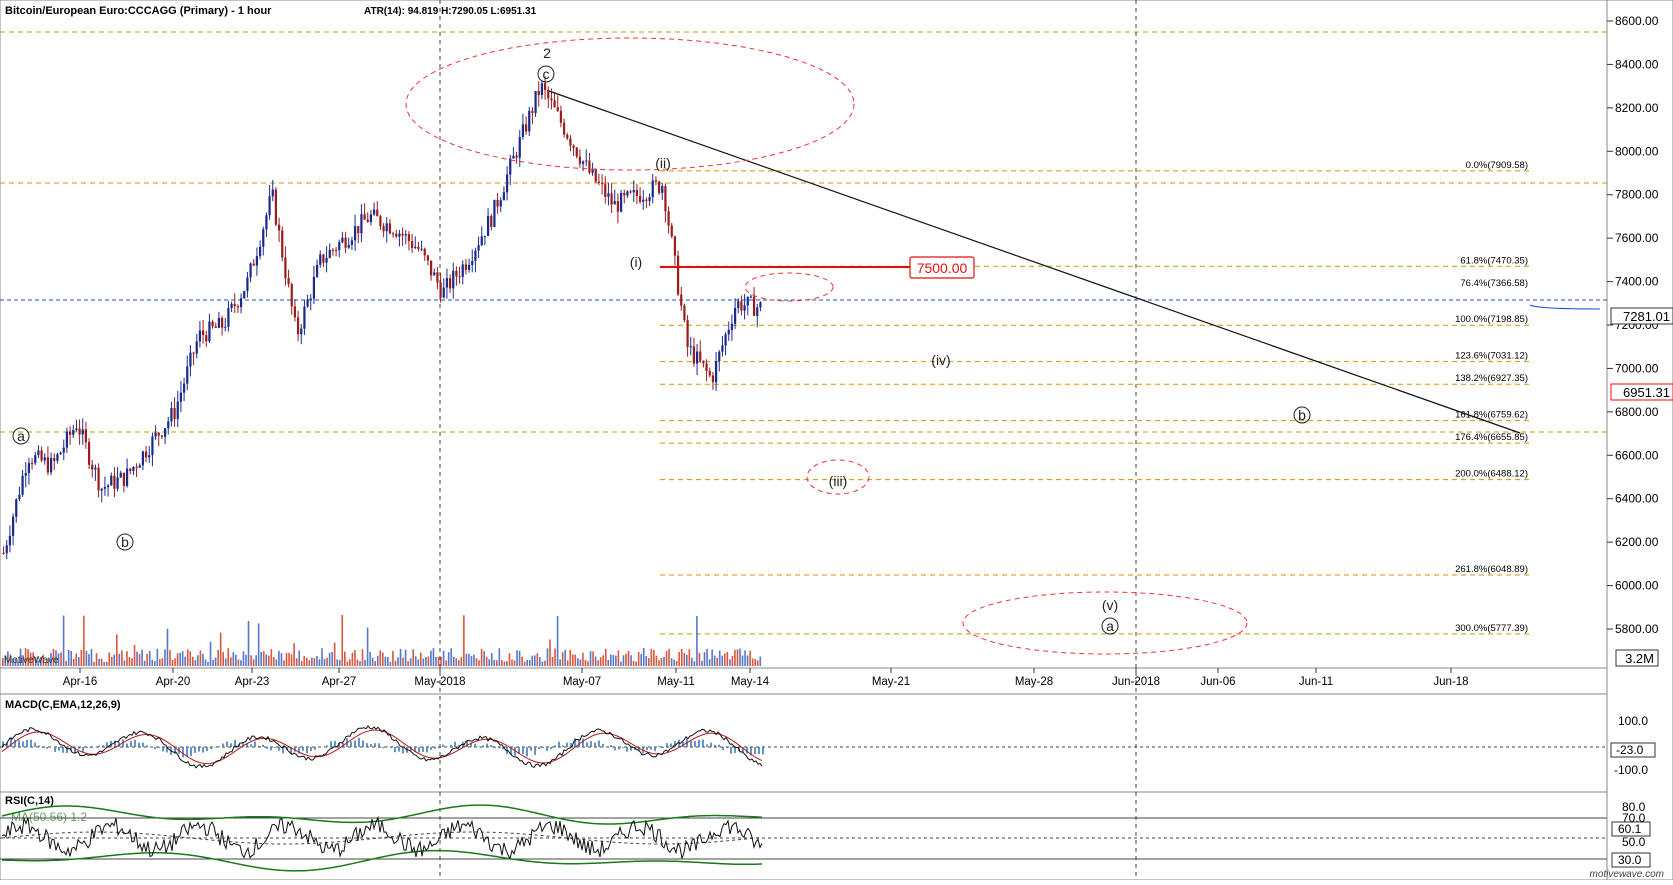  Describe the element at coordinates (891, 682) in the screenshot. I see `date-tick-label: May-21` at that location.